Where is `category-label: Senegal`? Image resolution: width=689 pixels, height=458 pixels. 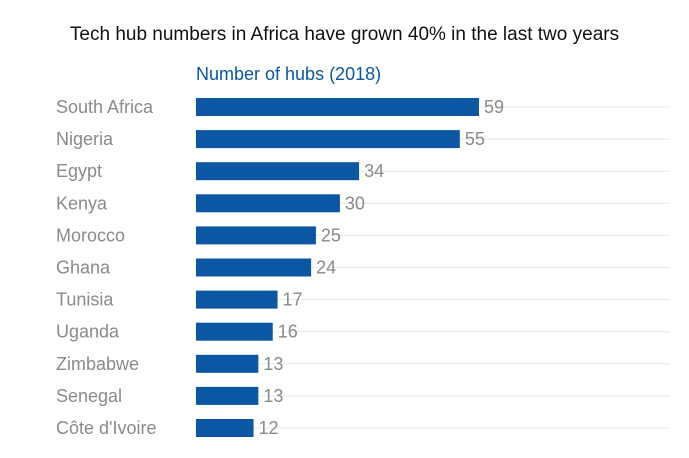
category-label: Senegal is located at coordinates (89, 396).